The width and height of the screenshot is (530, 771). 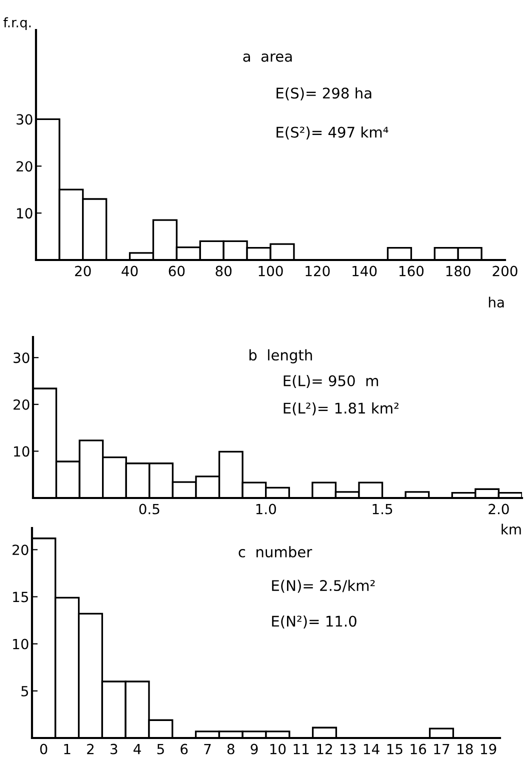 What do you see at coordinates (324, 749) in the screenshot?
I see `x-tick-label: 12` at bounding box center [324, 749].